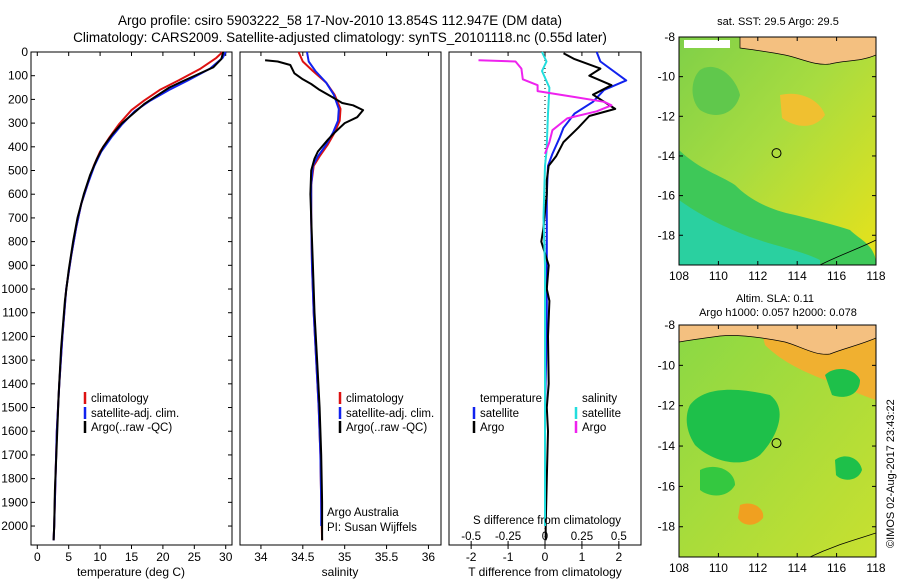 This screenshot has width=900, height=580. What do you see at coordinates (578, 296) in the screenshot?
I see `series-line-temperature-argo` at bounding box center [578, 296].